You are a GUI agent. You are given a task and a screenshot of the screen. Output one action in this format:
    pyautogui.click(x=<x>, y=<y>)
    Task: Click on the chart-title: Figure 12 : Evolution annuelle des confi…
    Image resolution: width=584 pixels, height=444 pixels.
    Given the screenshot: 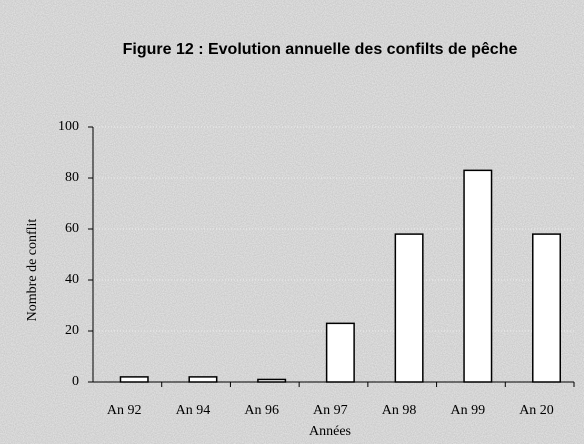 What is the action you would take?
    pyautogui.click(x=320, y=49)
    